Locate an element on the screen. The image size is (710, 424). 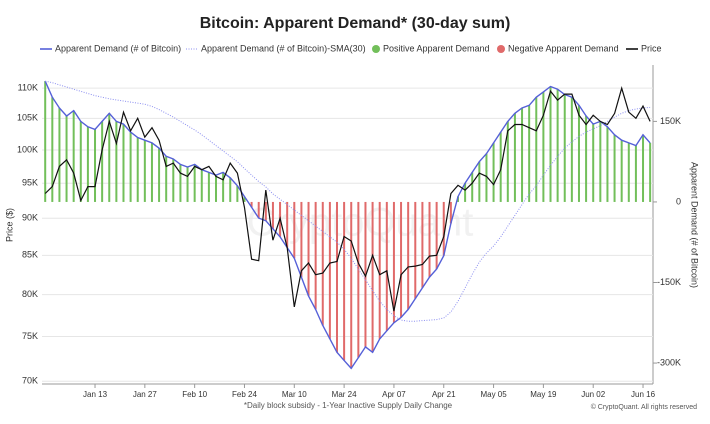
x-tick-label: May 19 is located at coordinates (543, 394).